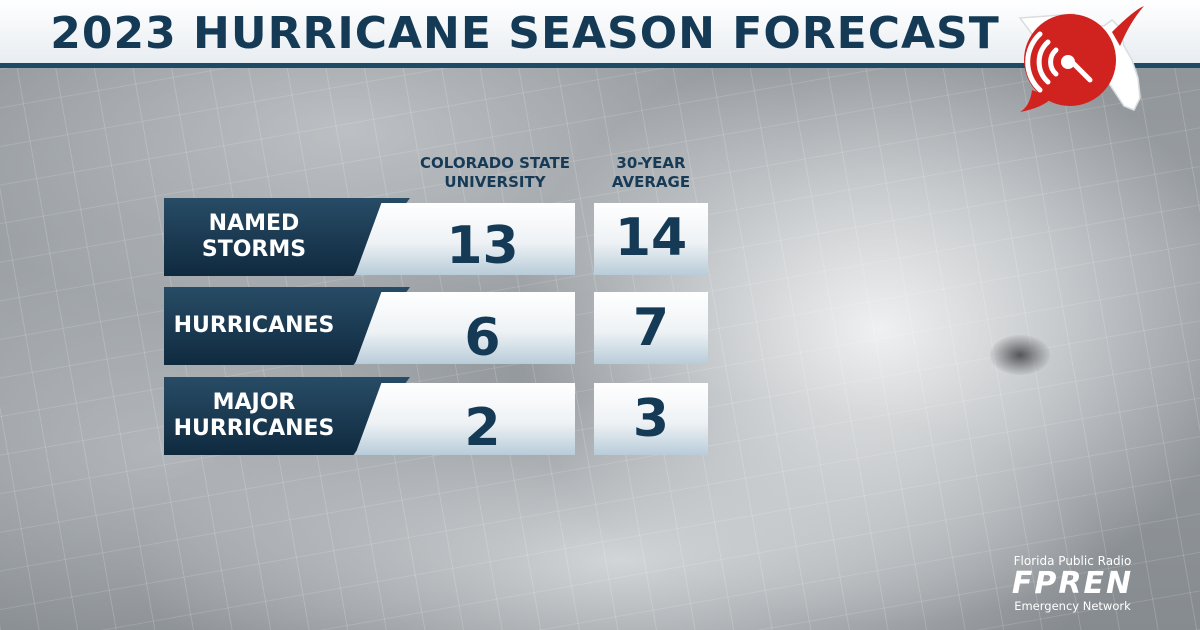  I want to click on cell-bg-csu-hurricanes, so click(465, 328).